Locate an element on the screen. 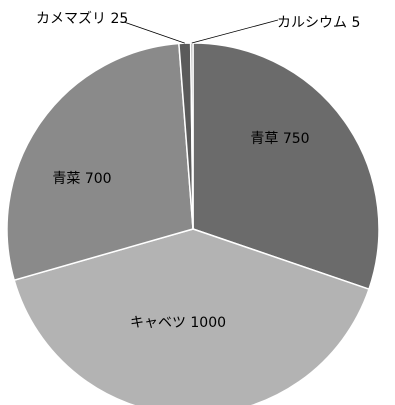 The image size is (395, 405). data-label-1: キャベツ 1000 is located at coordinates (178, 323).